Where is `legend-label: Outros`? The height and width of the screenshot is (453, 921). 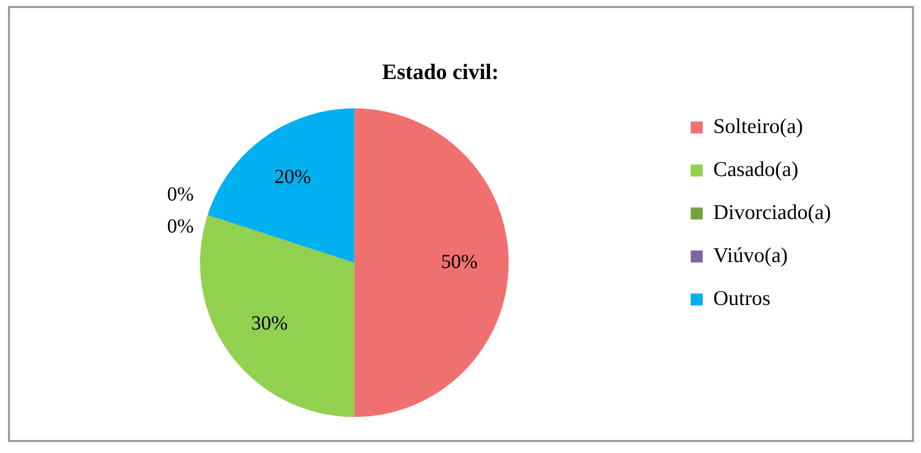
legend-label: Outros is located at coordinates (741, 298).